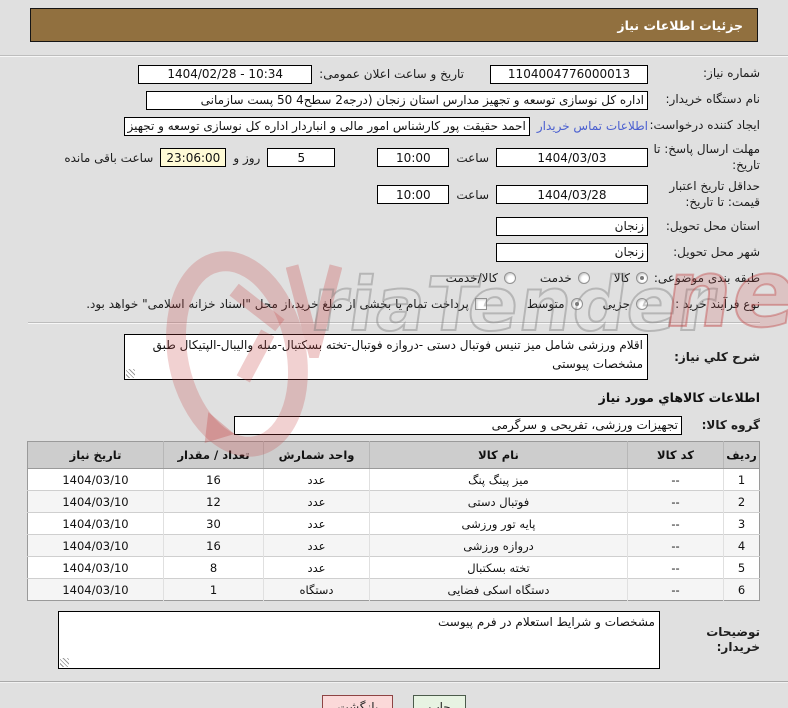 This screenshot has height=708, width=788. Describe the element at coordinates (713, 99) in the screenshot. I see `buyer-org-label: نام دستگاه خریدار:` at that location.